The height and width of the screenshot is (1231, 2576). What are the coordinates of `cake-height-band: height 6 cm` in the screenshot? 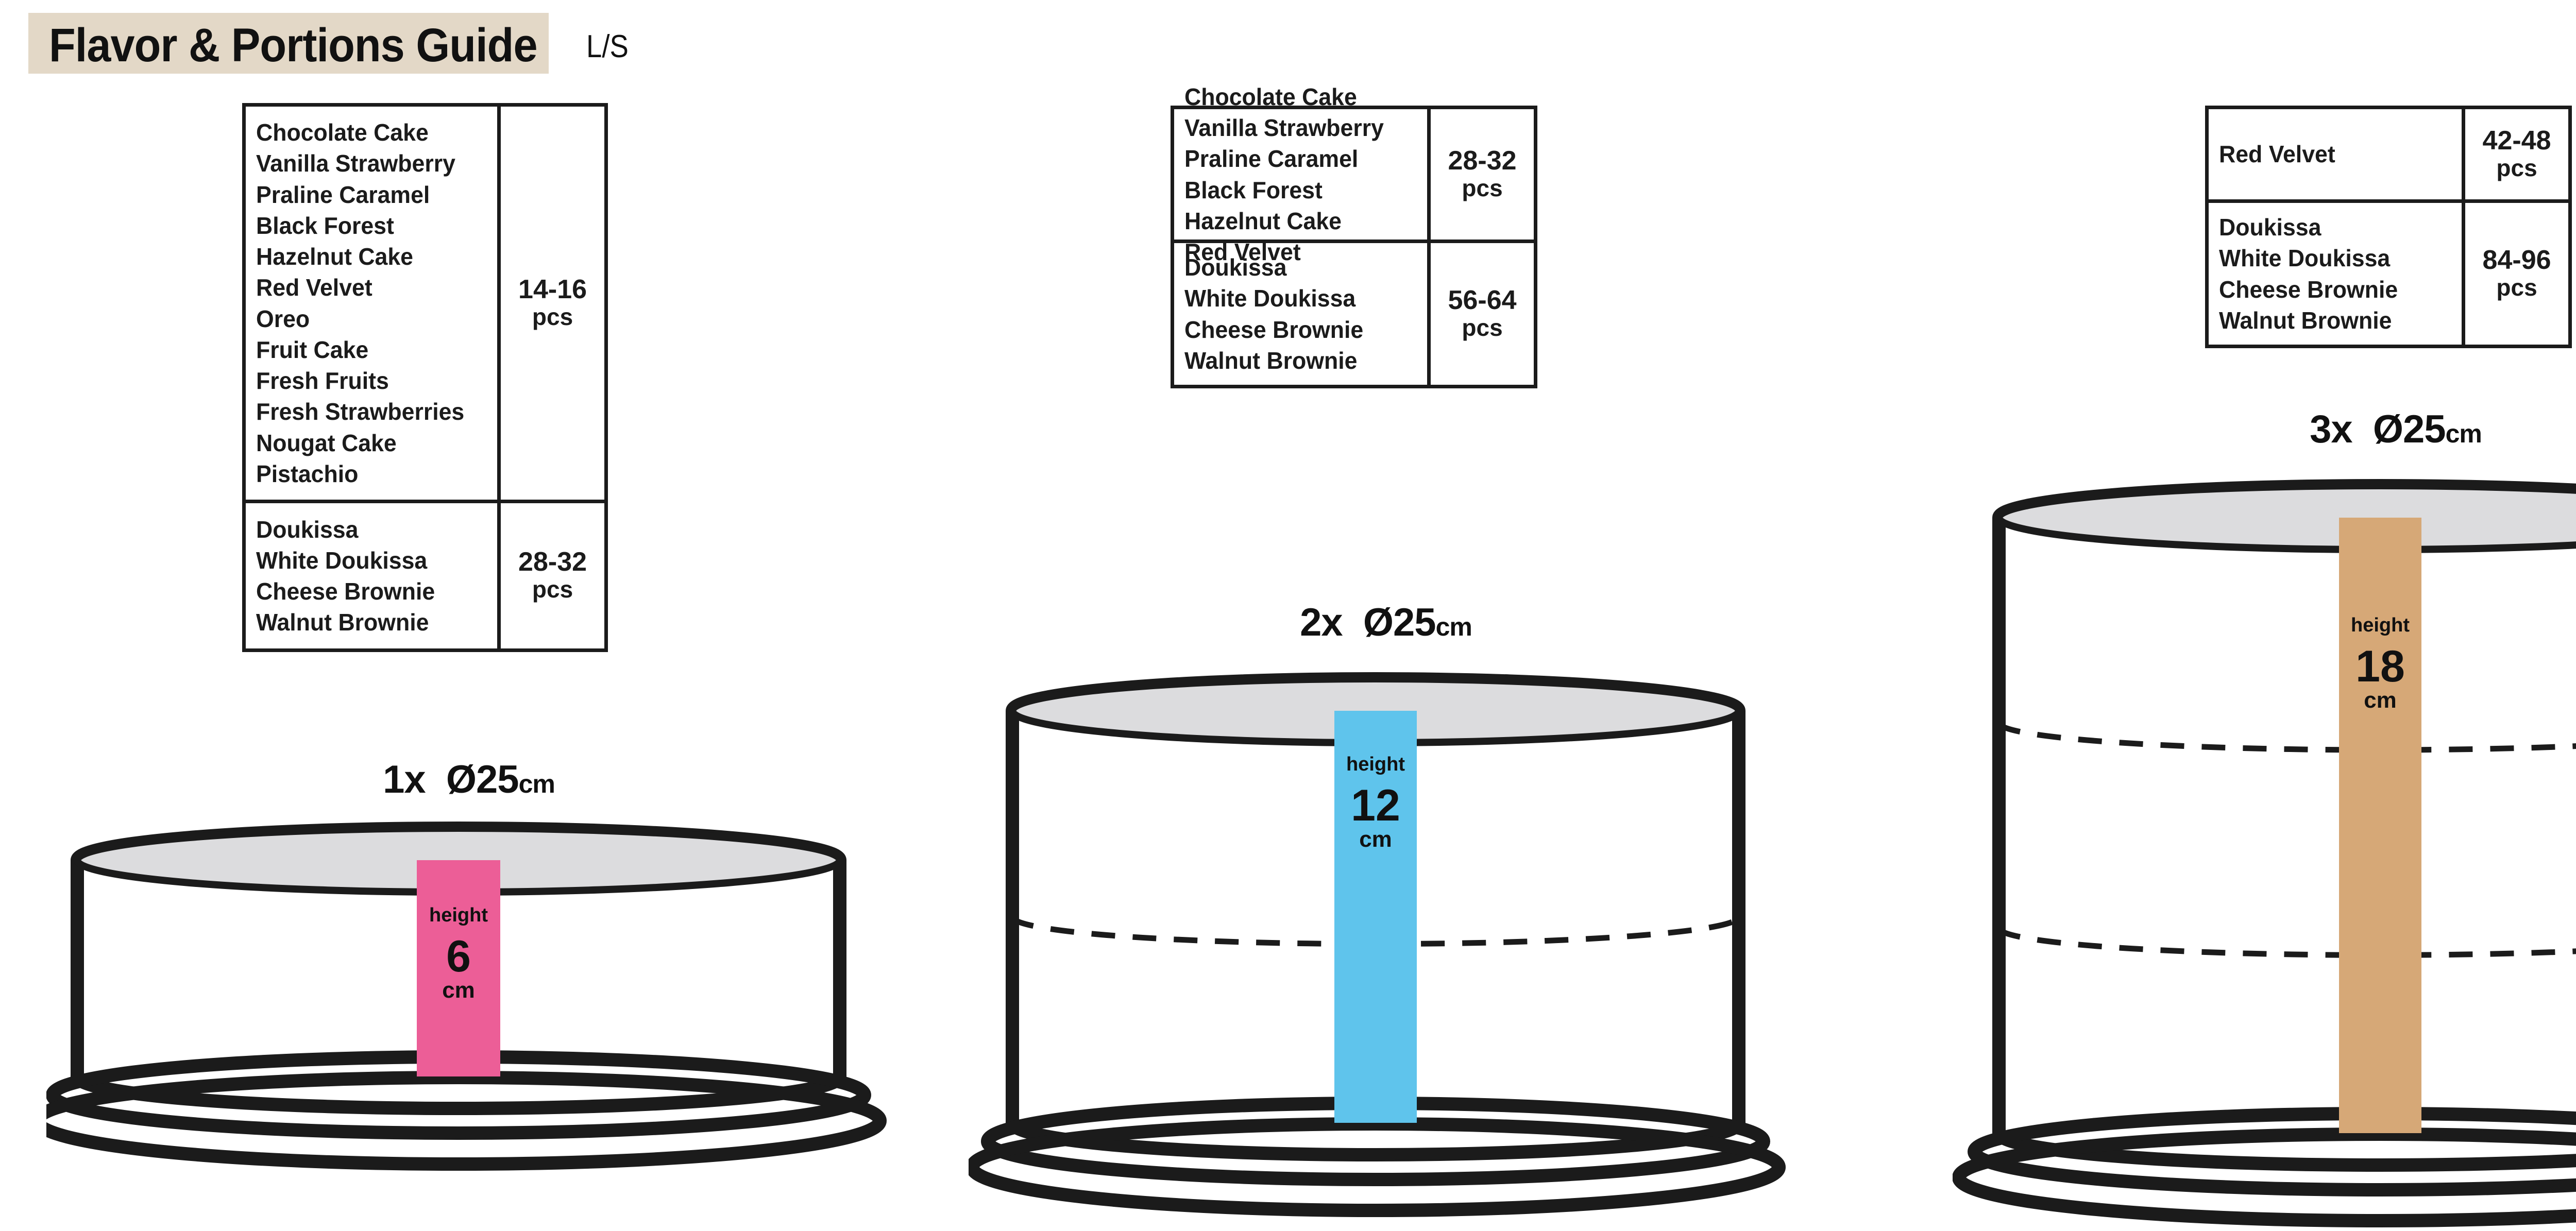 It's located at (459, 968).